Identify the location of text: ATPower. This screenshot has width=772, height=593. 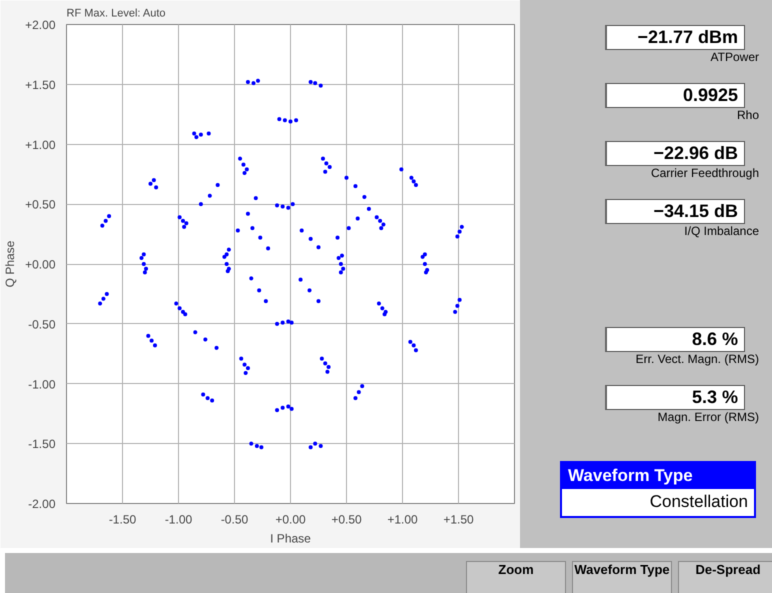
(734, 57).